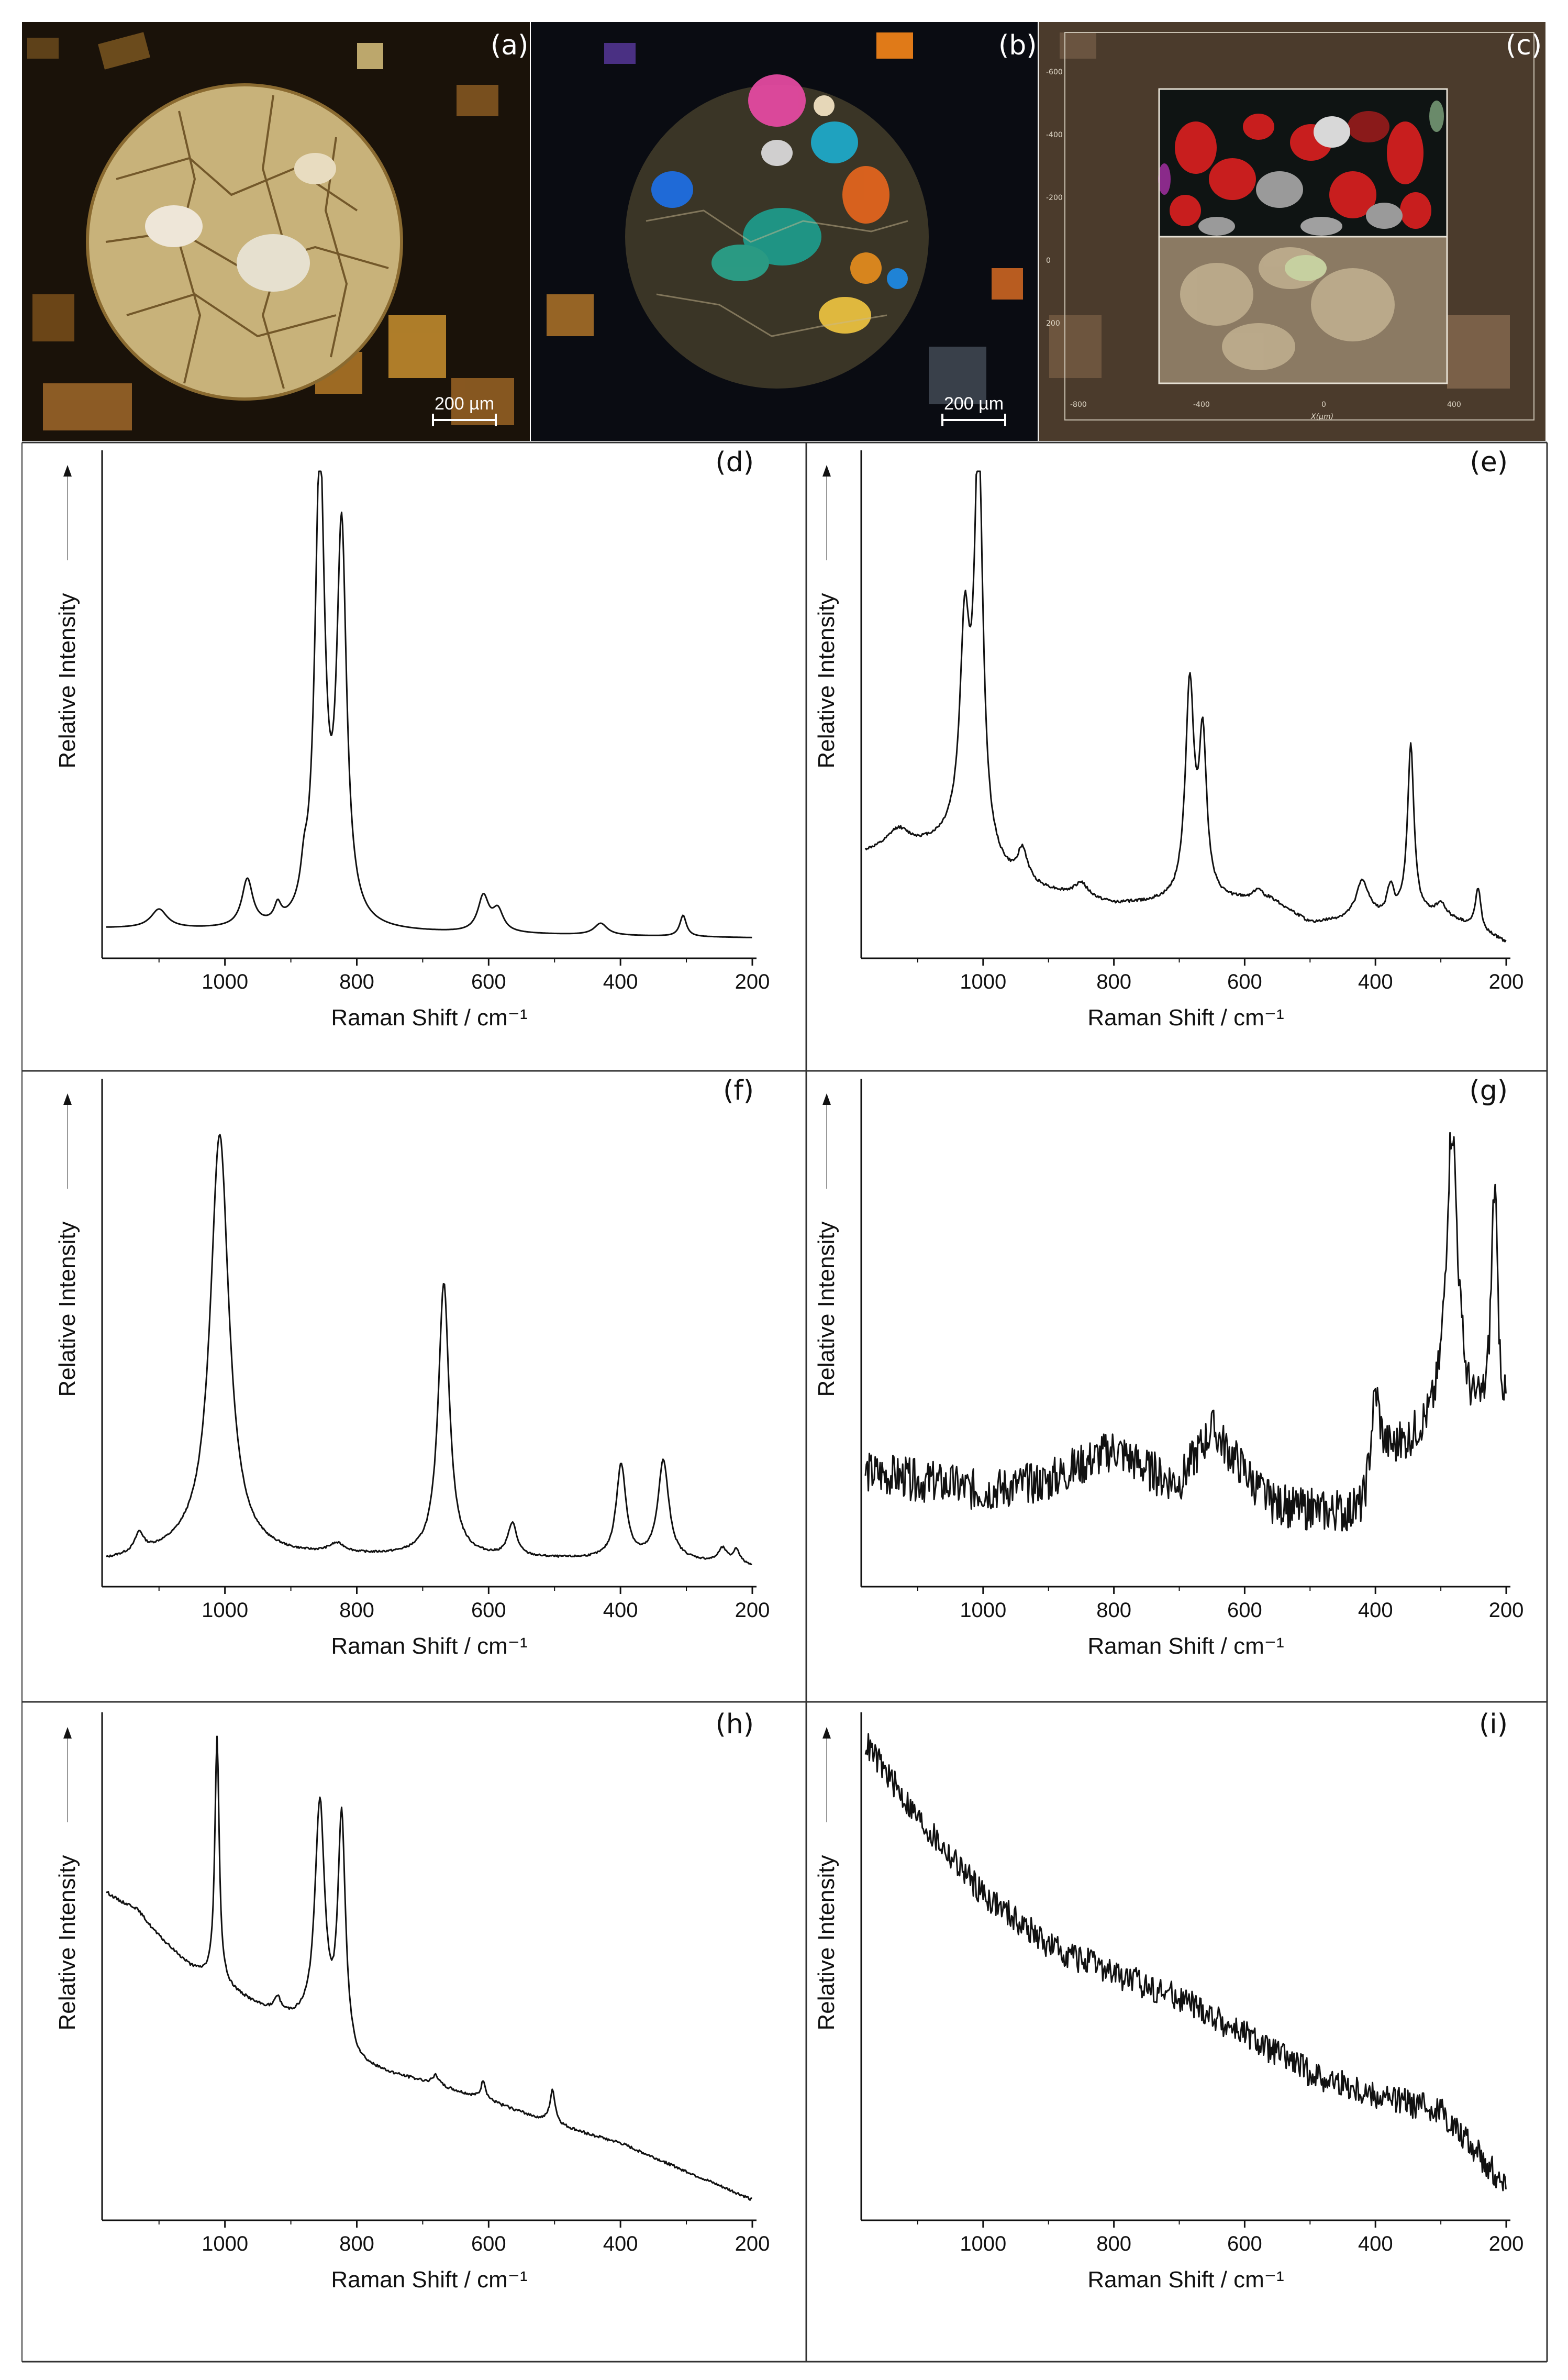 This screenshot has height=2380, width=1568. I want to click on micrograph-b: (b) 200 µm, so click(784, 232).